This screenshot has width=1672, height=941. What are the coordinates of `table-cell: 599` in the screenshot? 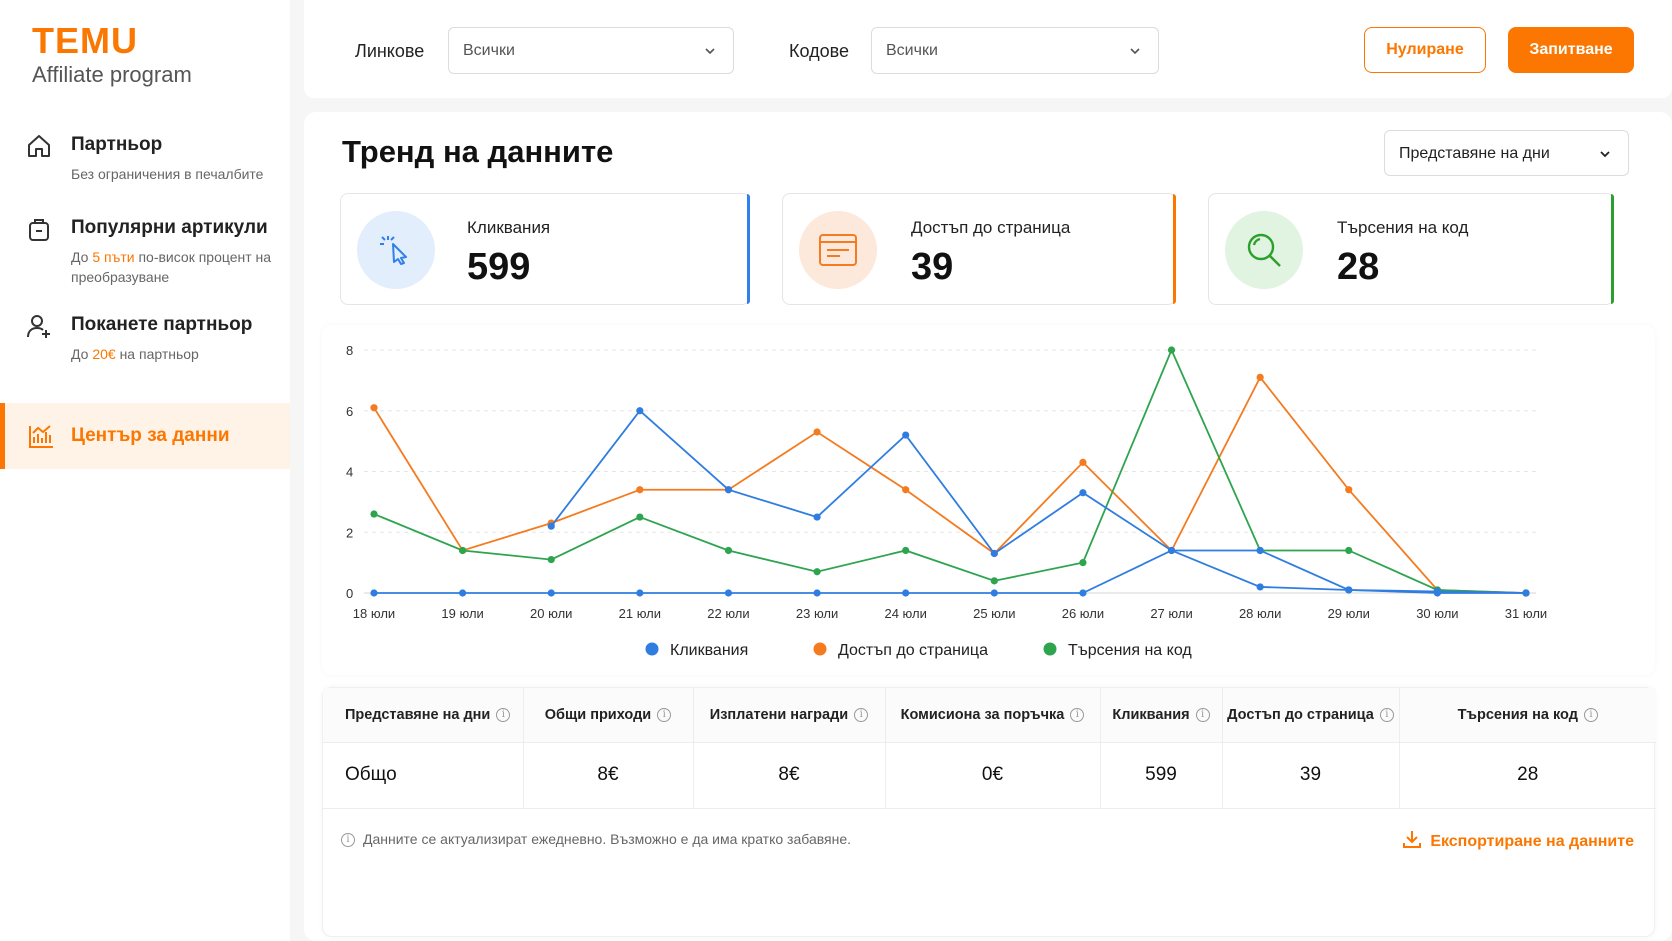 It's located at (1161, 775).